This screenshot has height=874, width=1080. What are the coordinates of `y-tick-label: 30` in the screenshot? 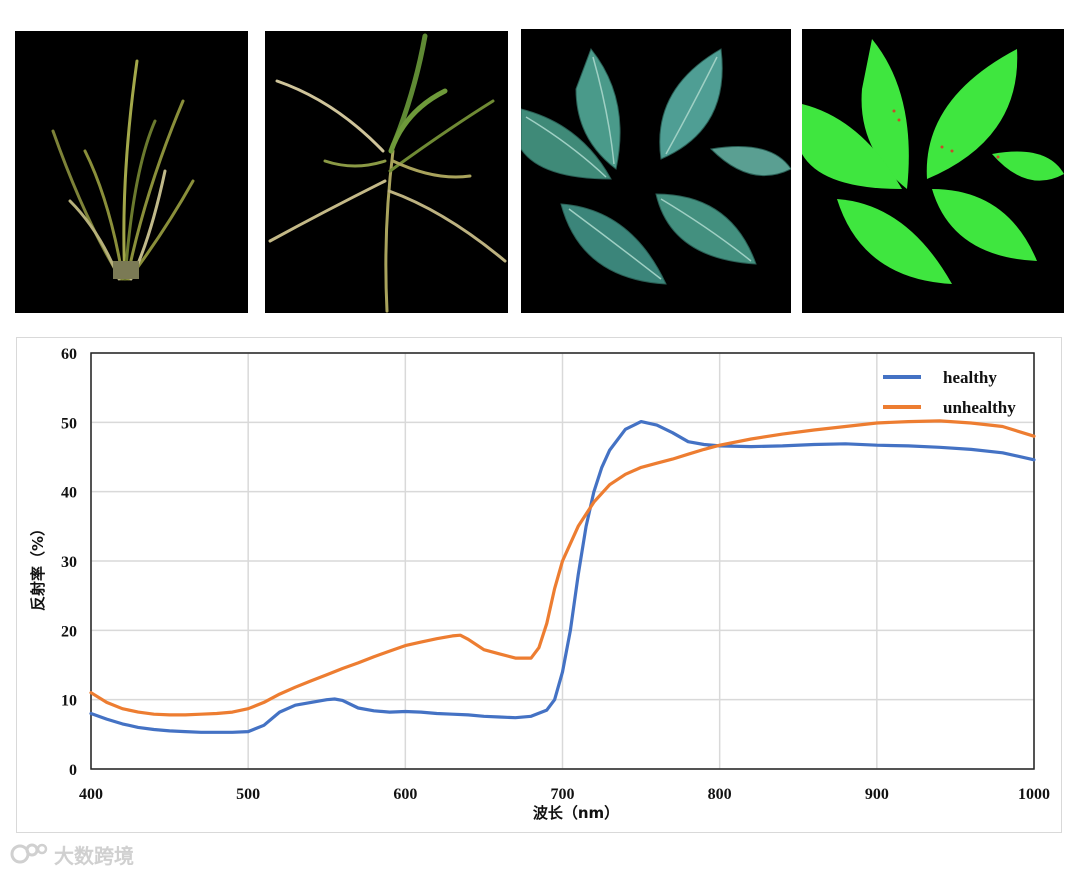 It's located at (69, 562).